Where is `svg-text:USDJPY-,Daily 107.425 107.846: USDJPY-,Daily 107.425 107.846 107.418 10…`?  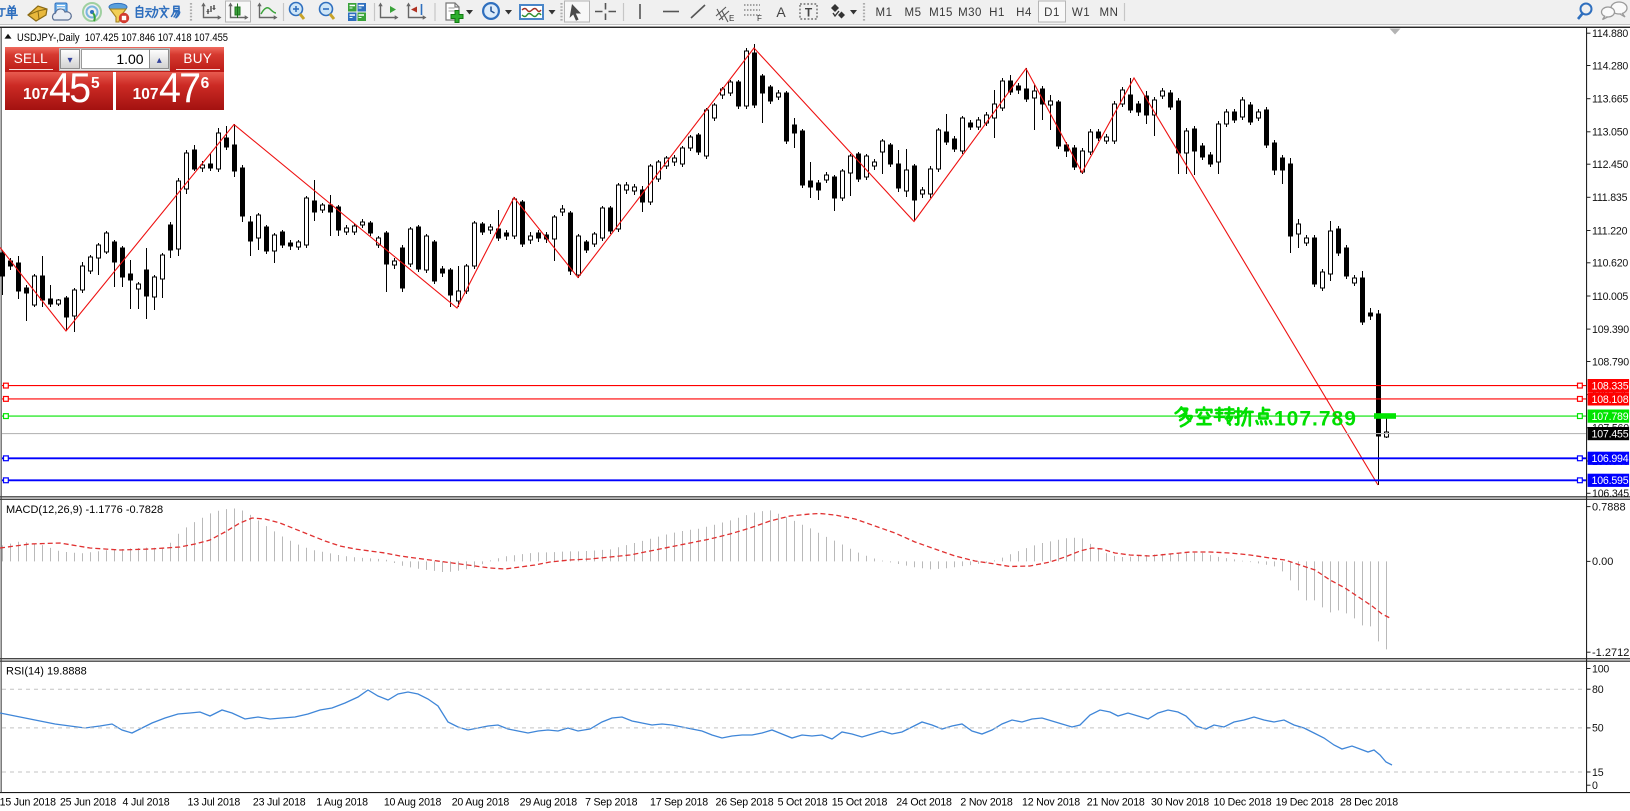 svg-text:USDJPY-,Daily 107.425 107.846: USDJPY-,Daily 107.425 107.846 107.418 10… is located at coordinates (122, 38).